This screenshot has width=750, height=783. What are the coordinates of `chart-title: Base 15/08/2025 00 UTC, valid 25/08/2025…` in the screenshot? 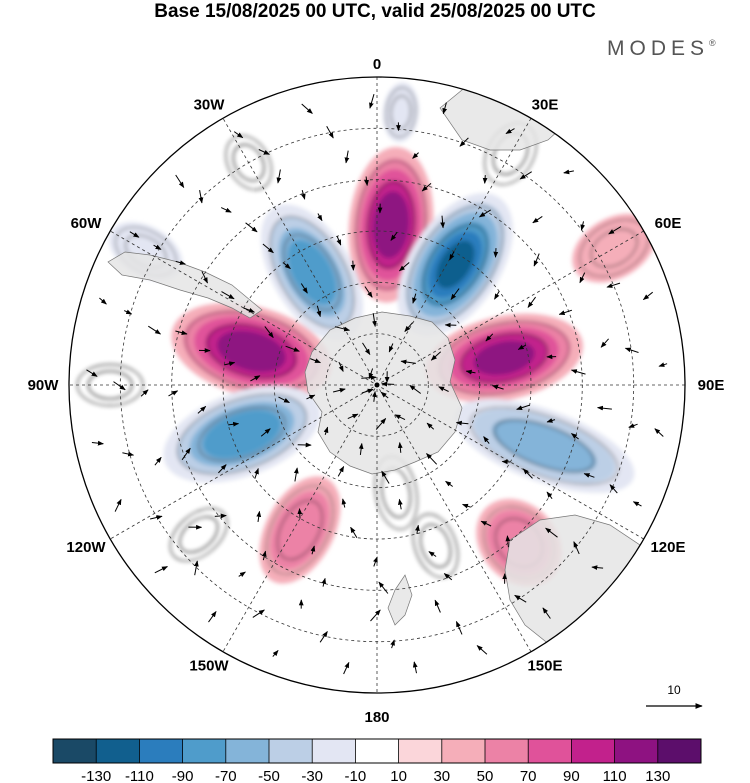 It's located at (375, 11).